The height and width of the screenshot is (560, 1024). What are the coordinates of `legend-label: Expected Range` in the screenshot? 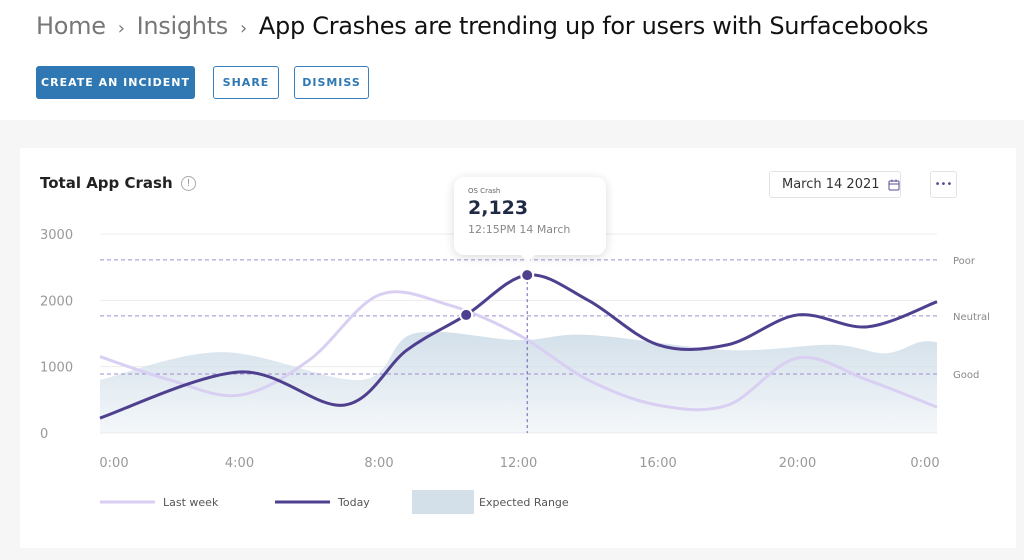 It's located at (524, 502).